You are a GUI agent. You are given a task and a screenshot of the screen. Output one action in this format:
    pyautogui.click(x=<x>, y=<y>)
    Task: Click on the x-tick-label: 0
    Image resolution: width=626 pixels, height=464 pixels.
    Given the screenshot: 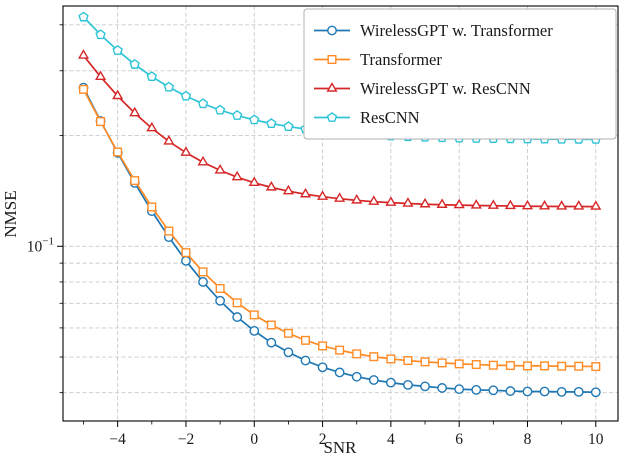 What is the action you would take?
    pyautogui.click(x=254, y=439)
    